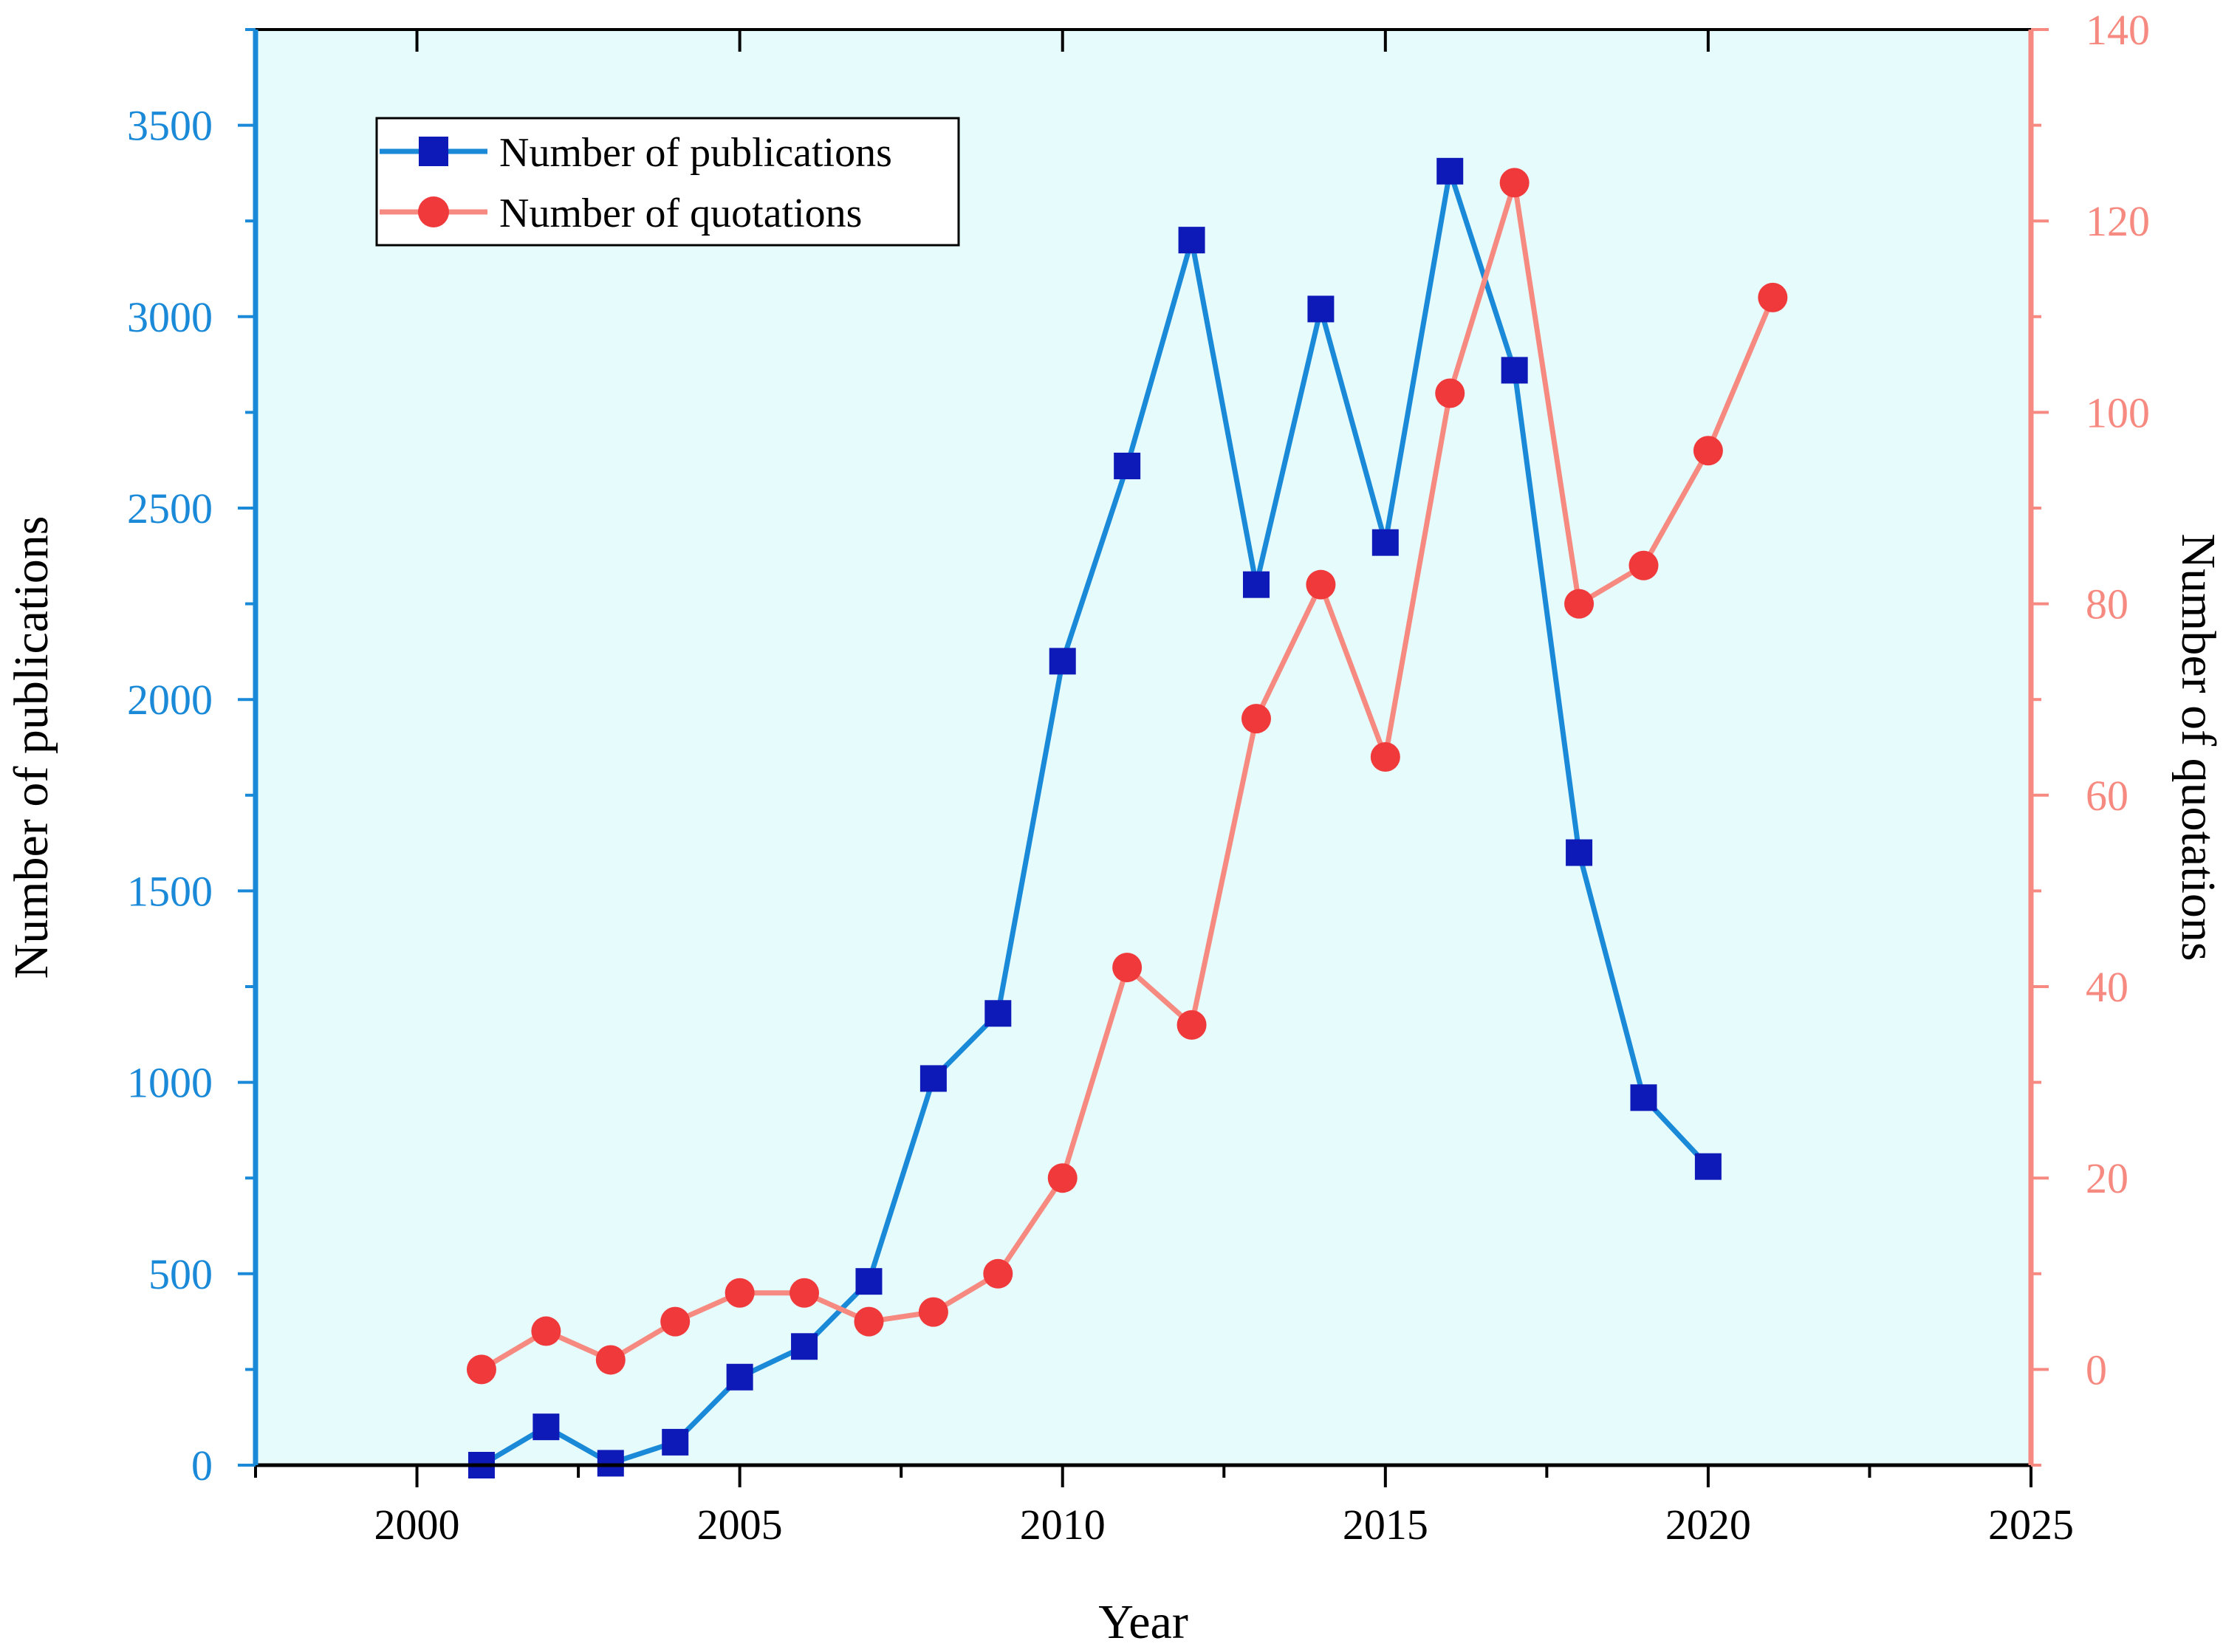 The height and width of the screenshot is (1652, 2240). I want to click on y-tick-label: 1500, so click(170, 891).